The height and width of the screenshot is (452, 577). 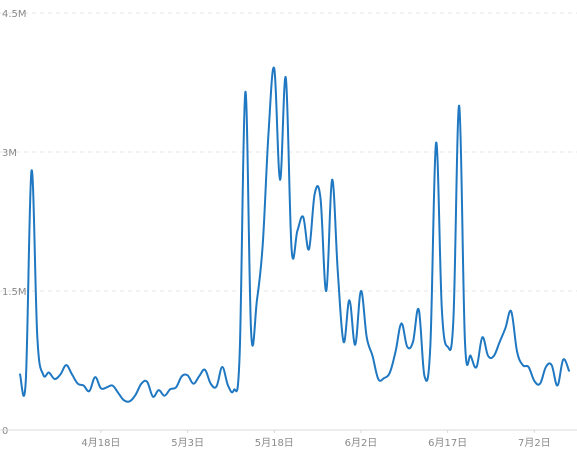 I want to click on x-tick-label: 7月2日, so click(x=534, y=443).